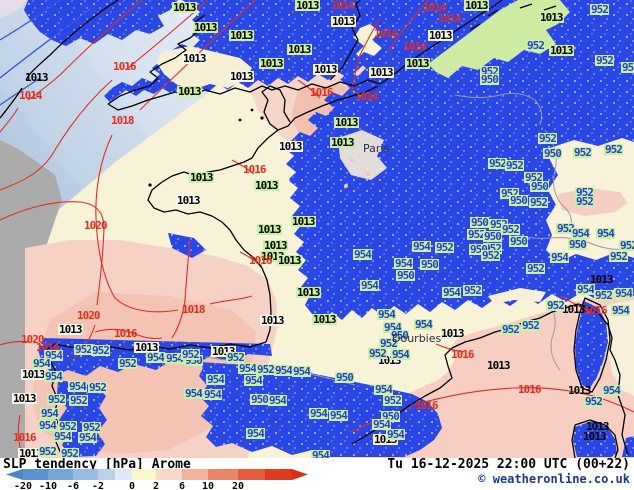  What do you see at coordinates (238, 485) in the screenshot?
I see `scale-tick-label: 20` at bounding box center [238, 485].